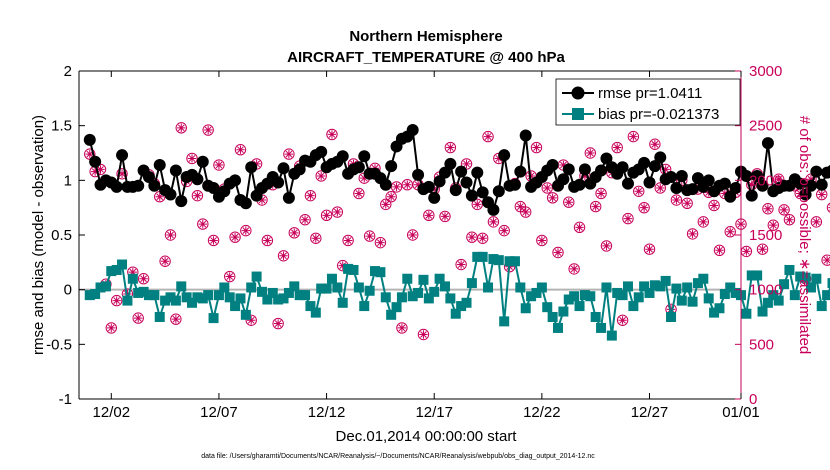 The height and width of the screenshot is (470, 830). What do you see at coordinates (765, 290) in the screenshot?
I see `y-right-tick-label: 1000` at bounding box center [765, 290].